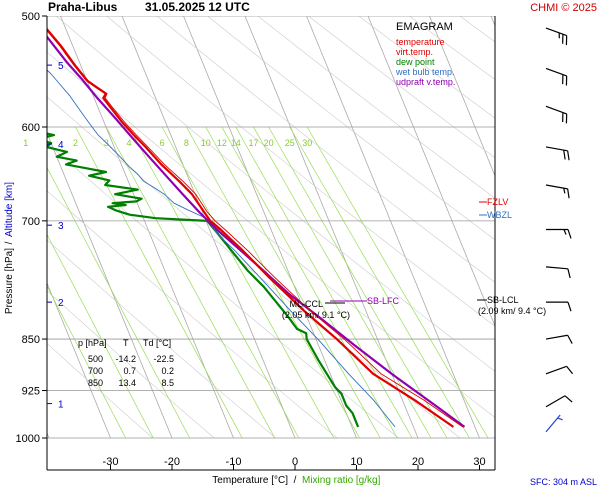 Image resolution: width=600 pixels, height=500 pixels. Describe the element at coordinates (61, 66) in the screenshot. I see `altitude-tick-label: 5` at that location.